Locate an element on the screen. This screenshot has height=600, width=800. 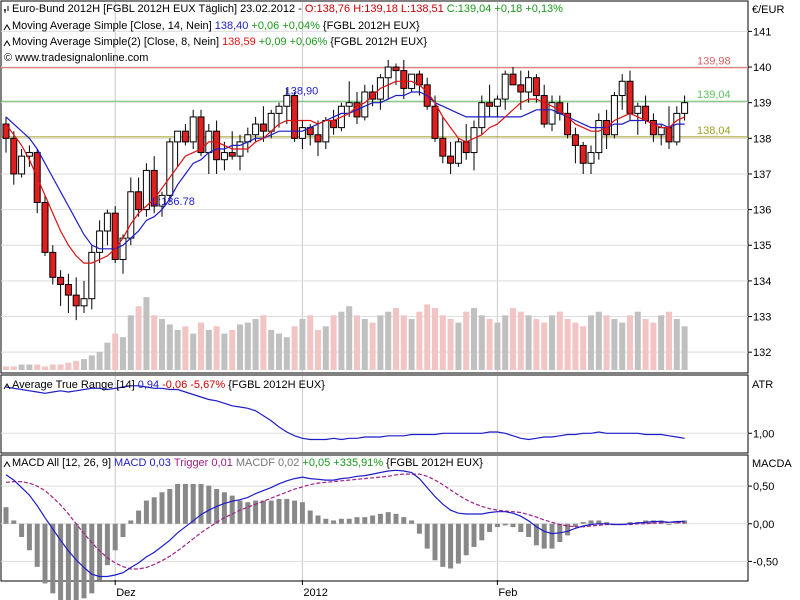
atr-axis-tick-label: 1,00 is located at coordinates (763, 434).